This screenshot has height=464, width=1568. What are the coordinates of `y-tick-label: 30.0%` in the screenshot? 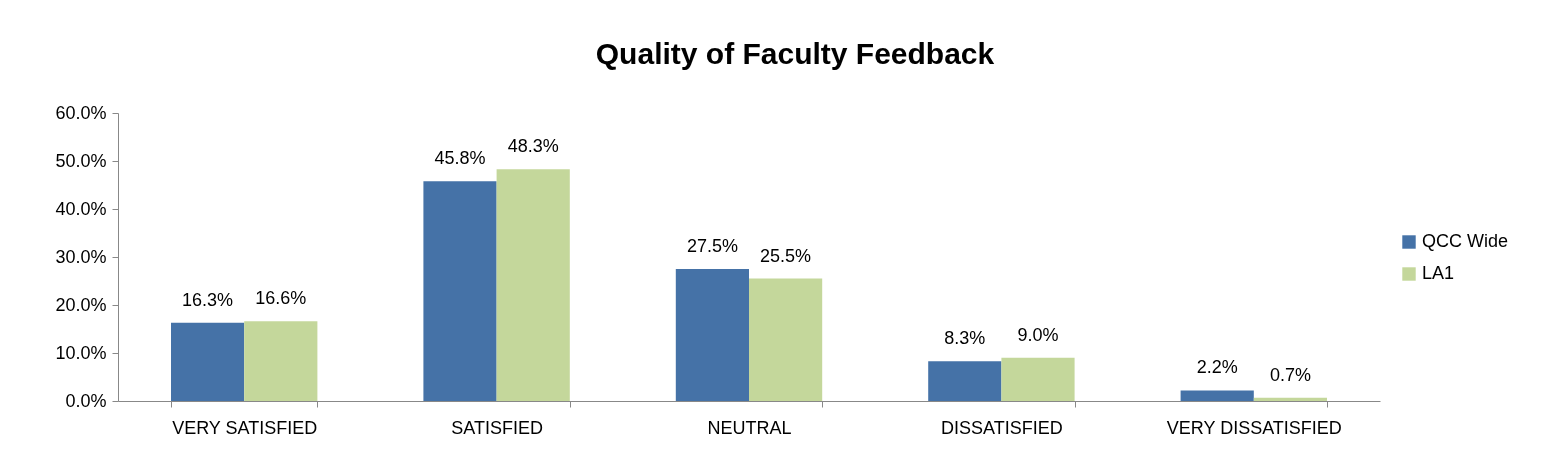 It's located at (81, 256).